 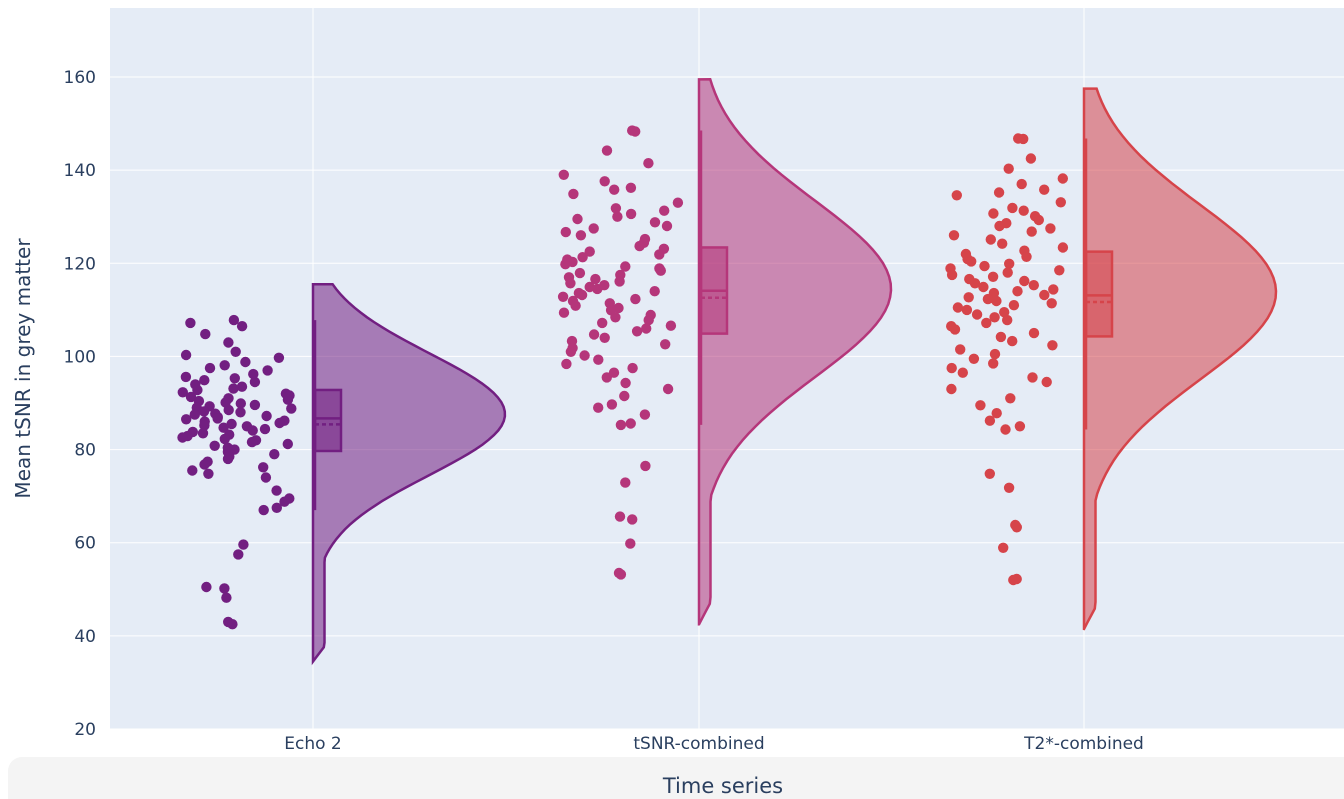 I want to click on y-tick-label: 20, so click(x=85, y=730).